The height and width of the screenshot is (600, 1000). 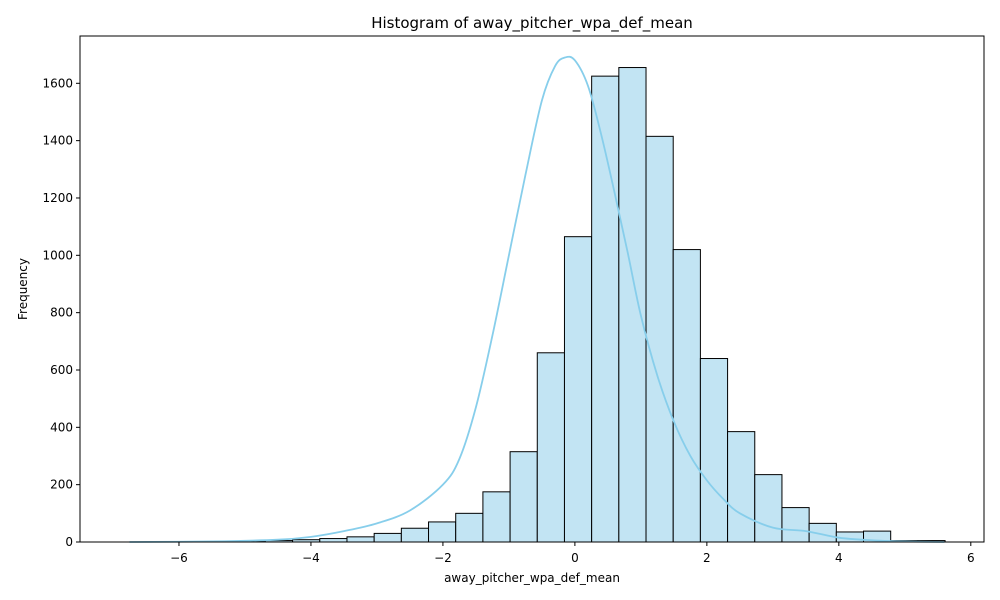 What do you see at coordinates (311, 558) in the screenshot?
I see `x-tick-label: −4` at bounding box center [311, 558].